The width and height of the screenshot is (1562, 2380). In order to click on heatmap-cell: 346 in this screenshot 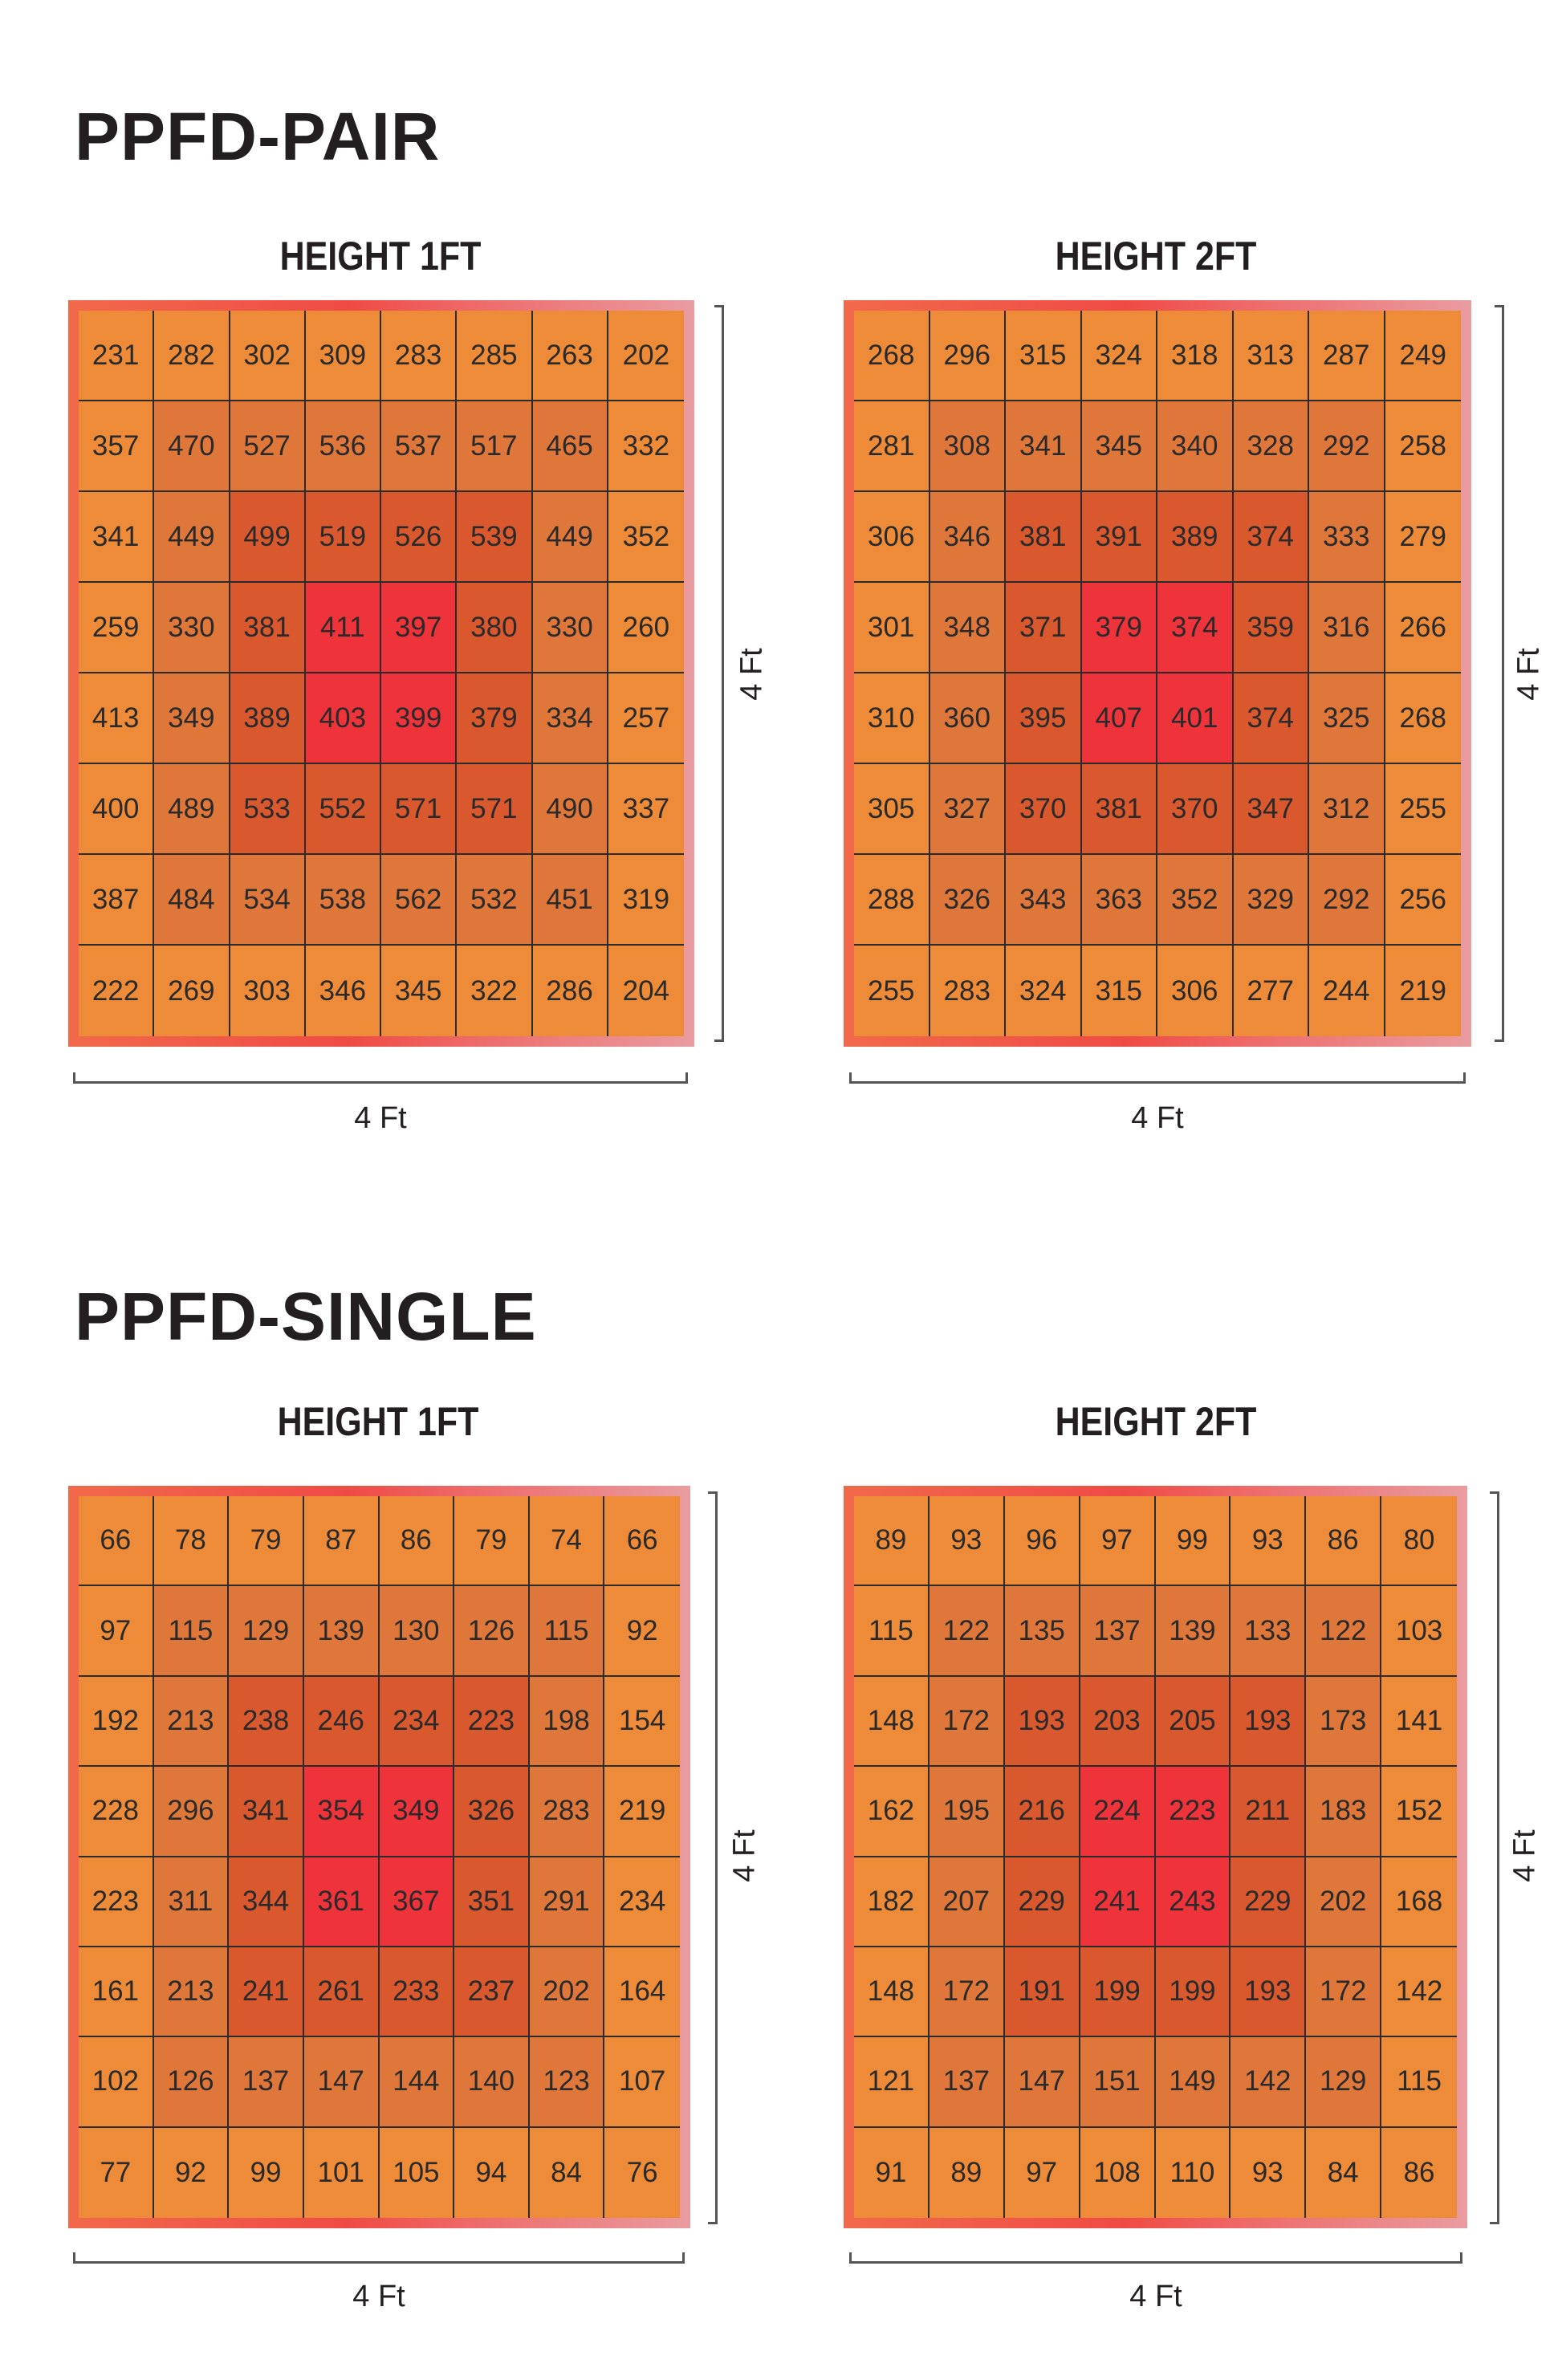, I will do `click(967, 537)`.